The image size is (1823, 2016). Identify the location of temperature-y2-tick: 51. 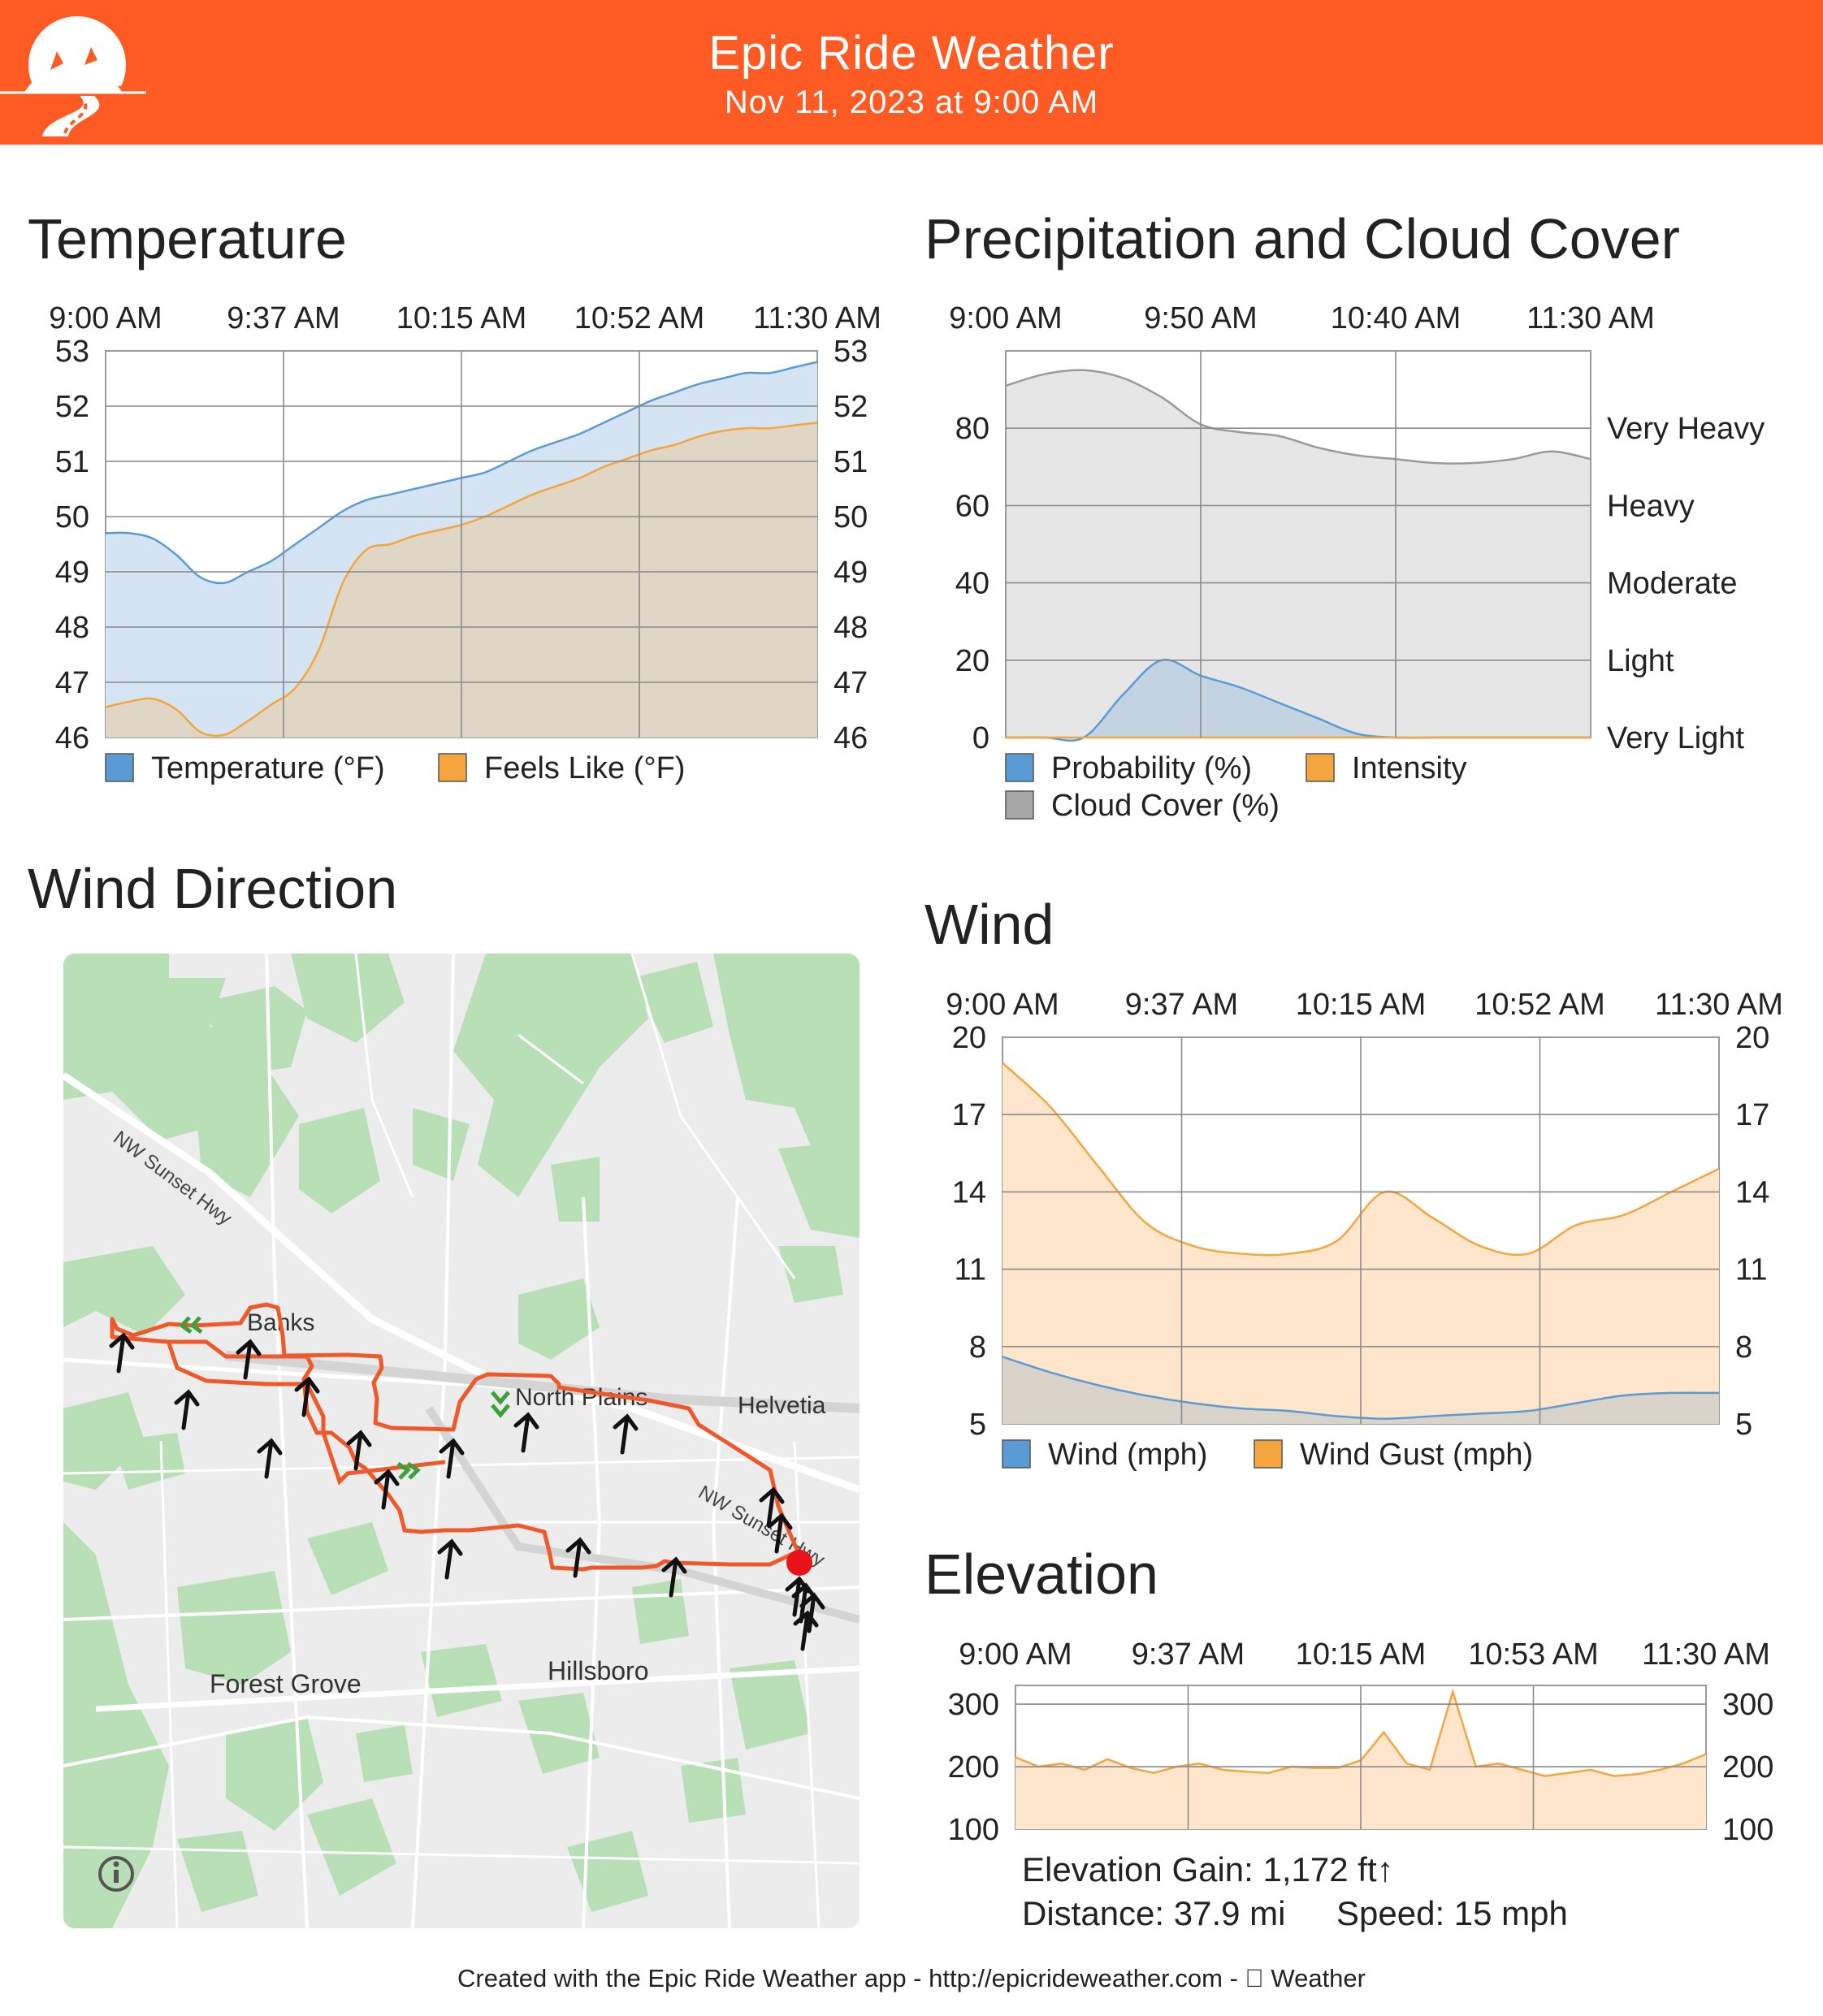
(851, 462).